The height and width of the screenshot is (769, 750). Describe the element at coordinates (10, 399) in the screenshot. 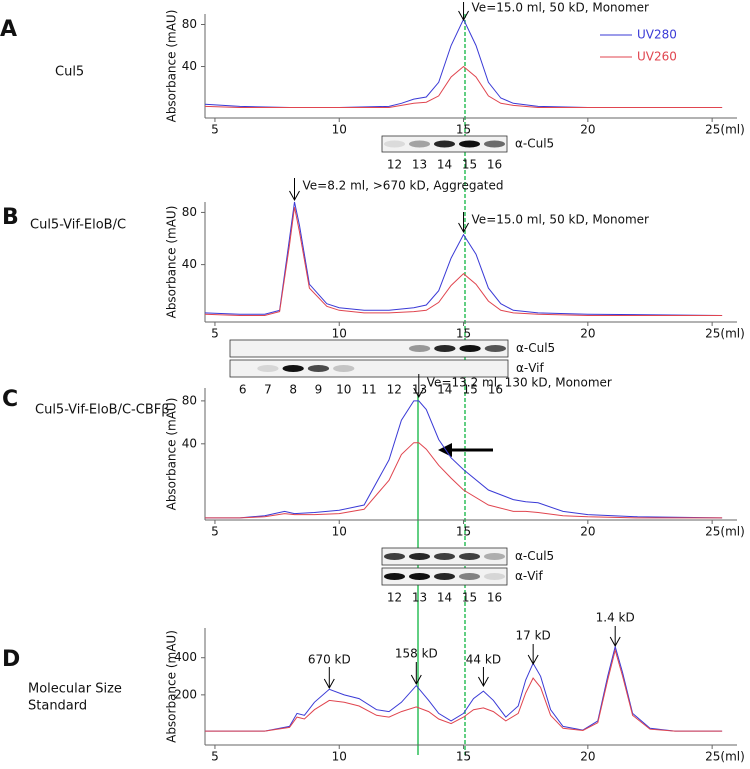

I see `panel-label: C` at that location.